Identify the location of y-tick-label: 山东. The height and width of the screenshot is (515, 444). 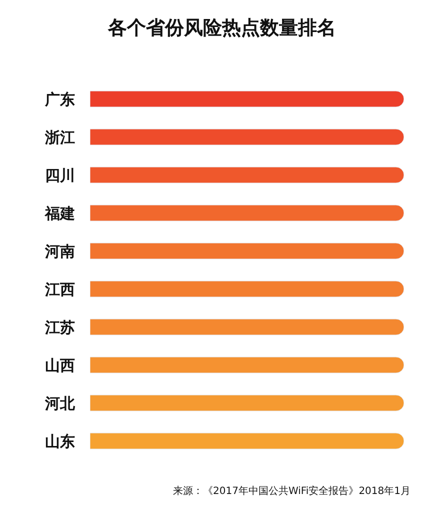
(60, 441).